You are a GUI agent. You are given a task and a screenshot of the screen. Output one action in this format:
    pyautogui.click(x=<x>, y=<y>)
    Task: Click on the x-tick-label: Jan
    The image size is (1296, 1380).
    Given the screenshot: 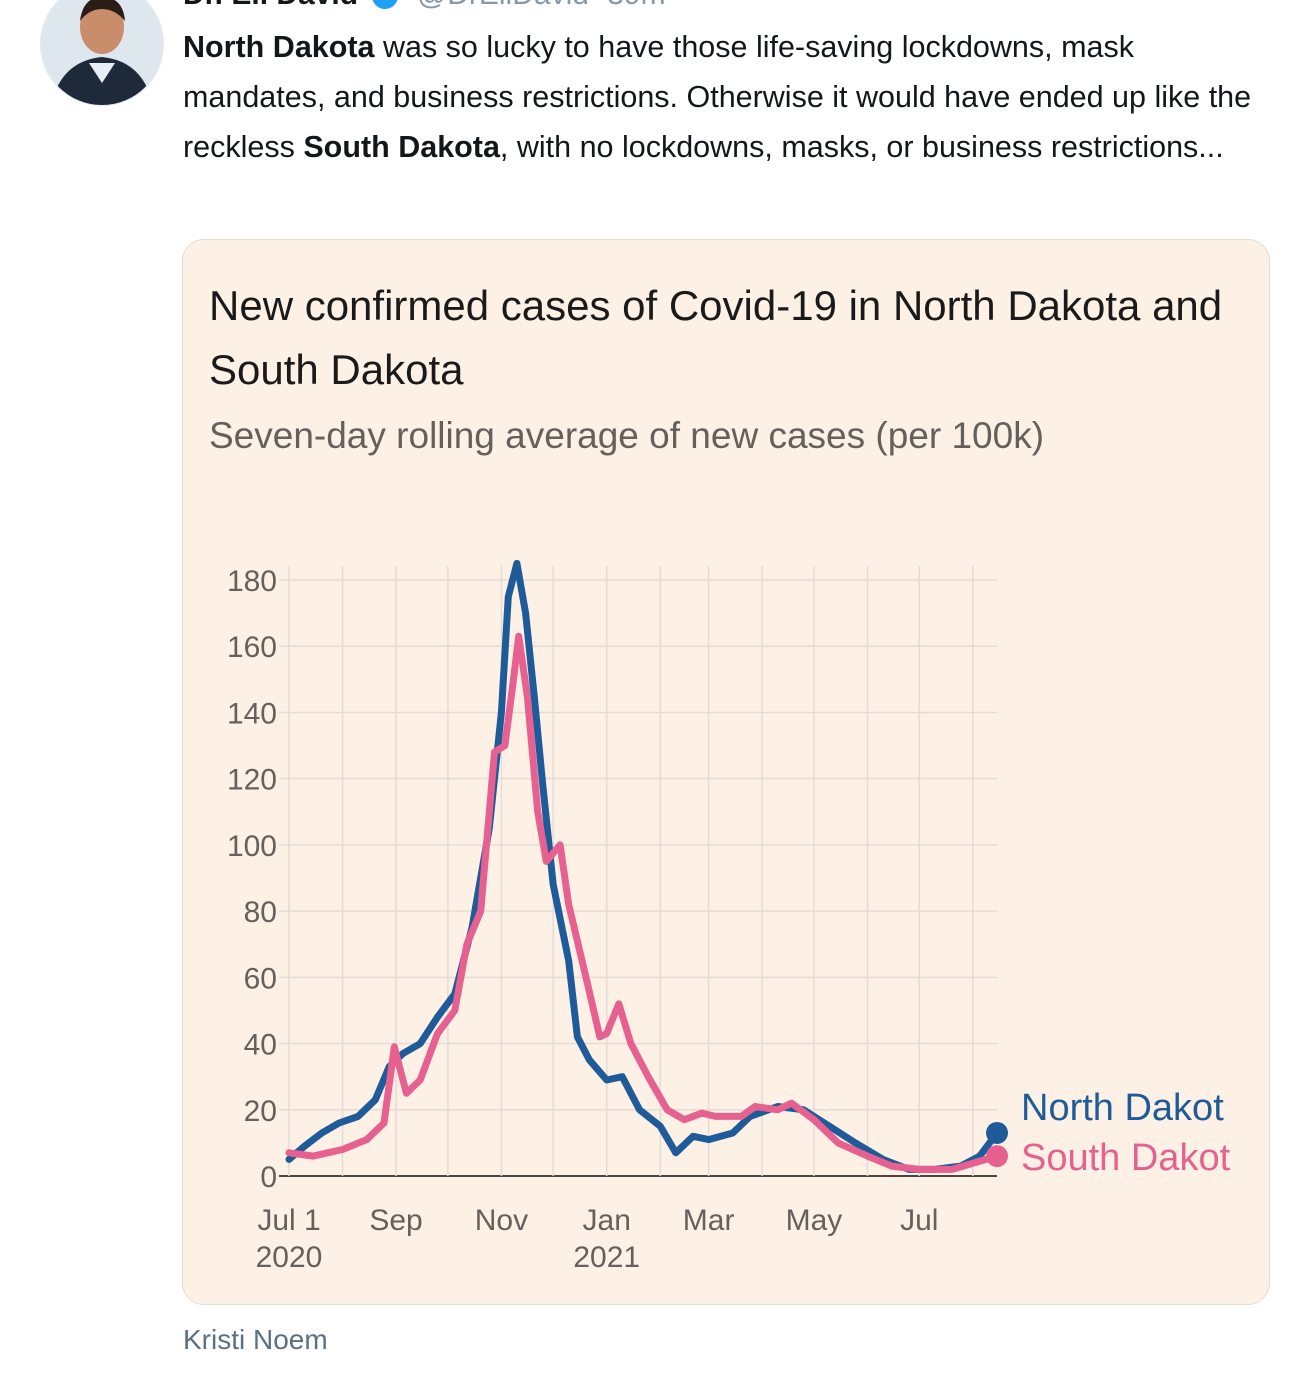 What is the action you would take?
    pyautogui.click(x=607, y=1220)
    